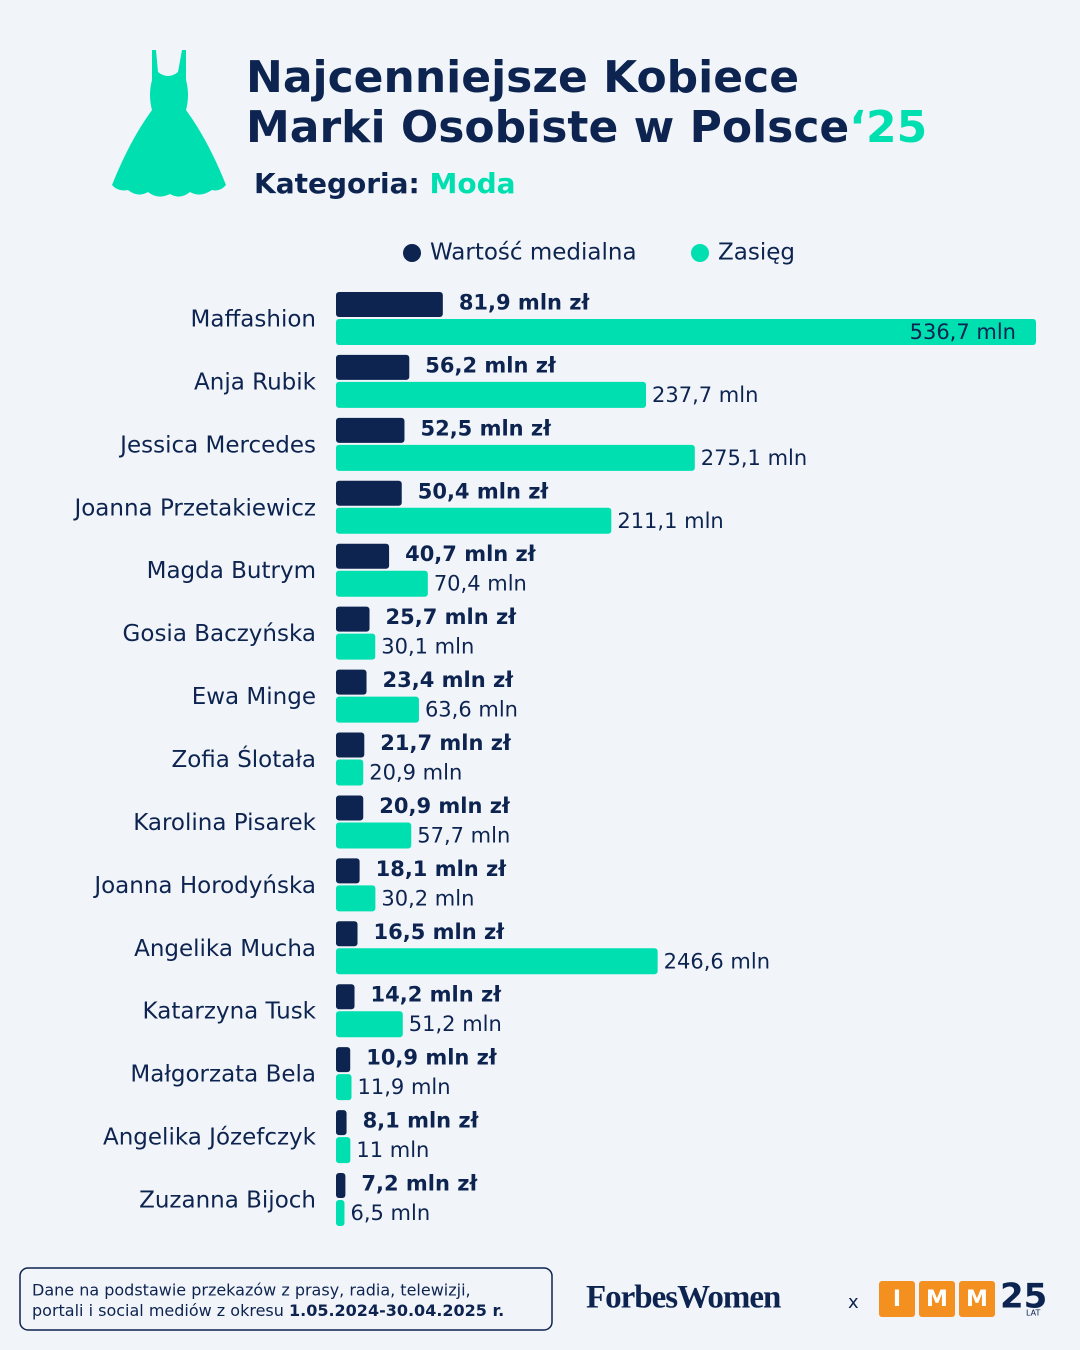  What do you see at coordinates (440, 932) in the screenshot?
I see `value-label: 16,5 mln zł` at bounding box center [440, 932].